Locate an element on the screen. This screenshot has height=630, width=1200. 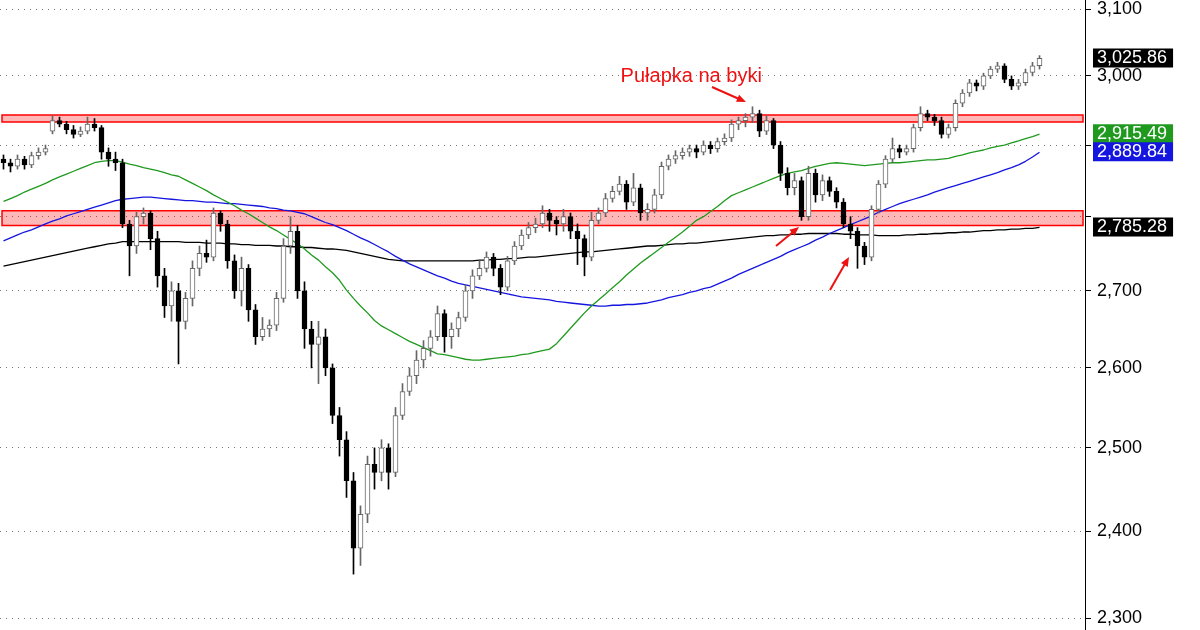
annotation: Pułapka na byki is located at coordinates (691, 74).